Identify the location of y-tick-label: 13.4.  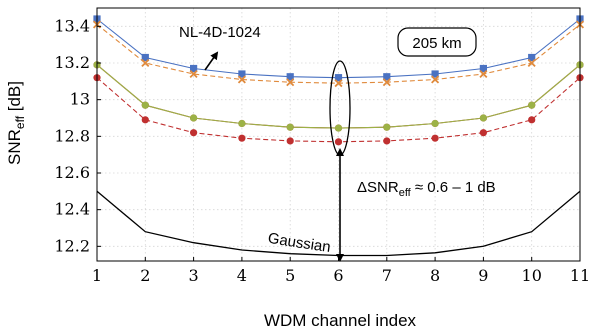
(72, 25).